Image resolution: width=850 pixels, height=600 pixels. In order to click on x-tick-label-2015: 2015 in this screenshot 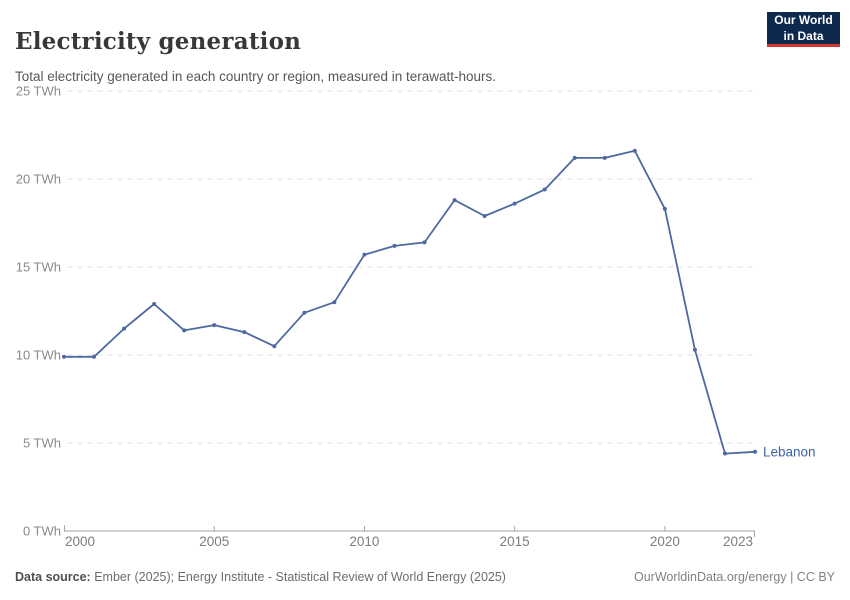, I will do `click(515, 541)`.